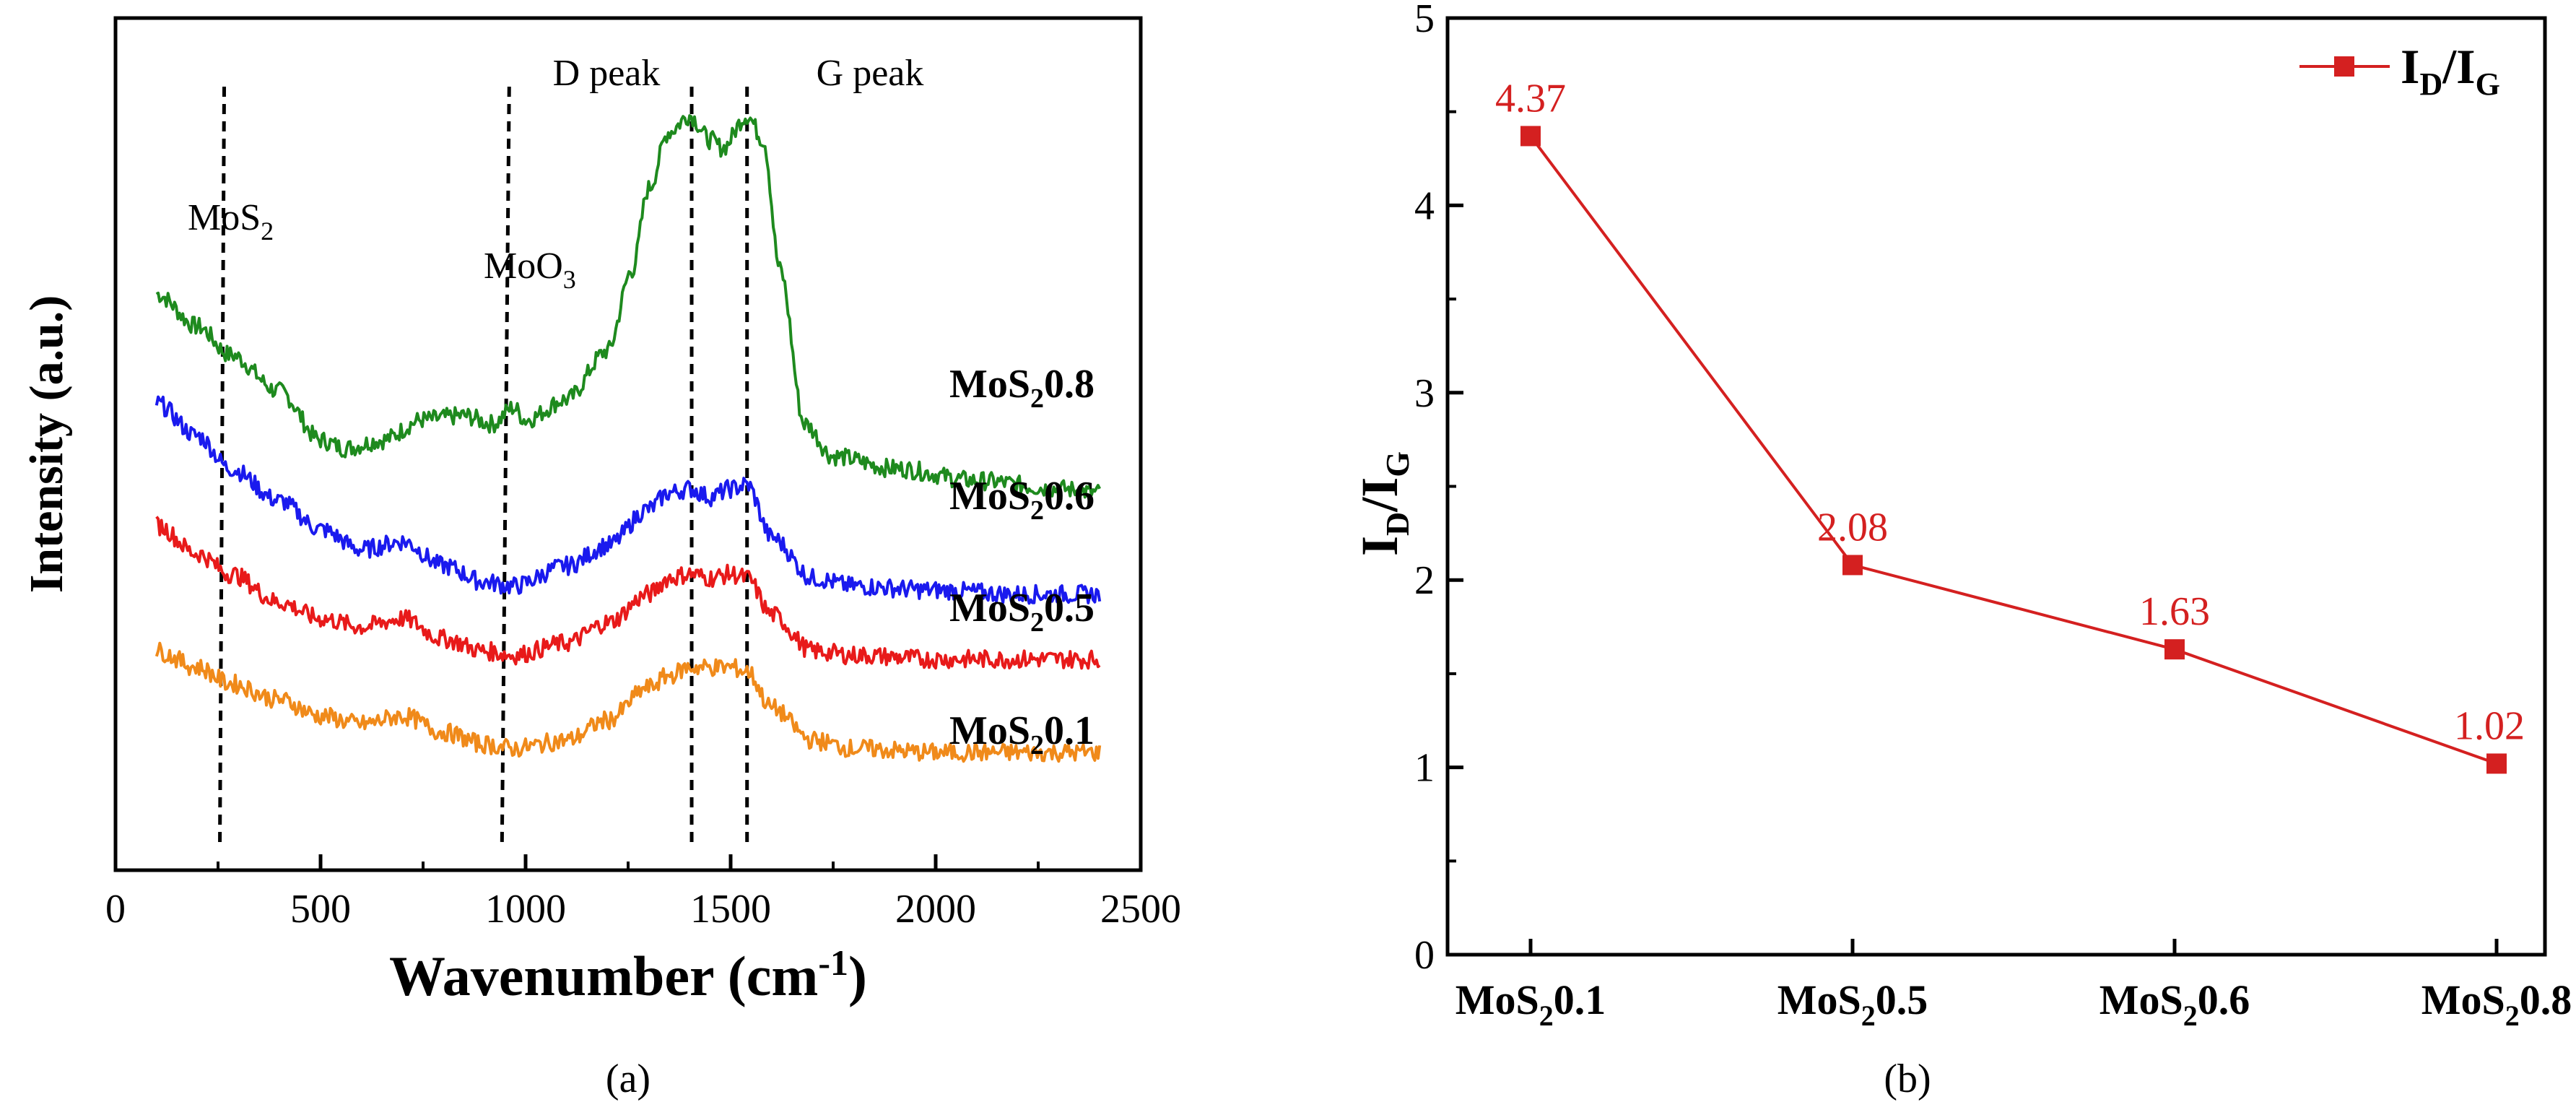 The height and width of the screenshot is (1115, 2576). What do you see at coordinates (1852, 527) in the screenshot?
I see `ratio-data-label: 2.08` at bounding box center [1852, 527].